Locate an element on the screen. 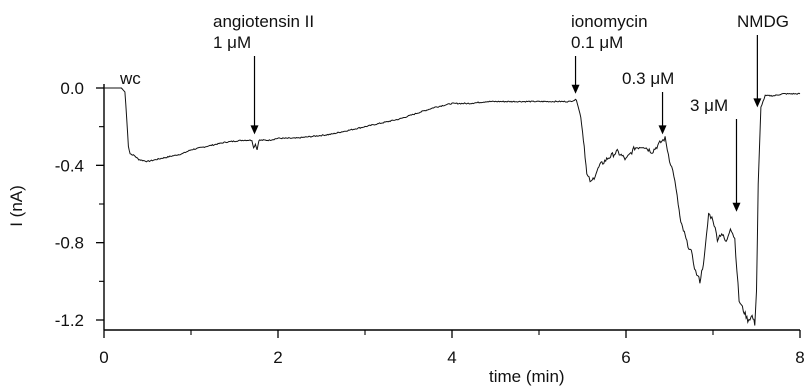  x-tick-label: 0 is located at coordinates (103, 357).